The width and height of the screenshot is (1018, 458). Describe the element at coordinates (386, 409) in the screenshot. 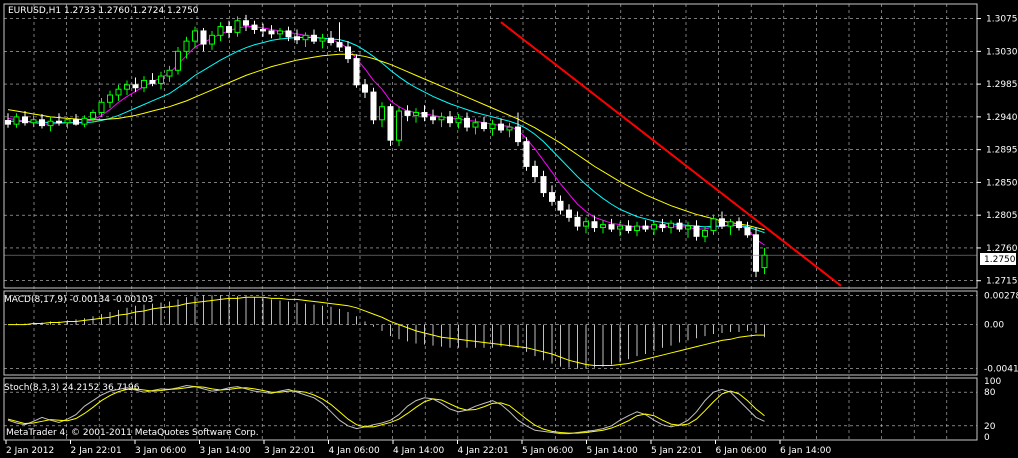

I see `stochastic-panel` at that location.